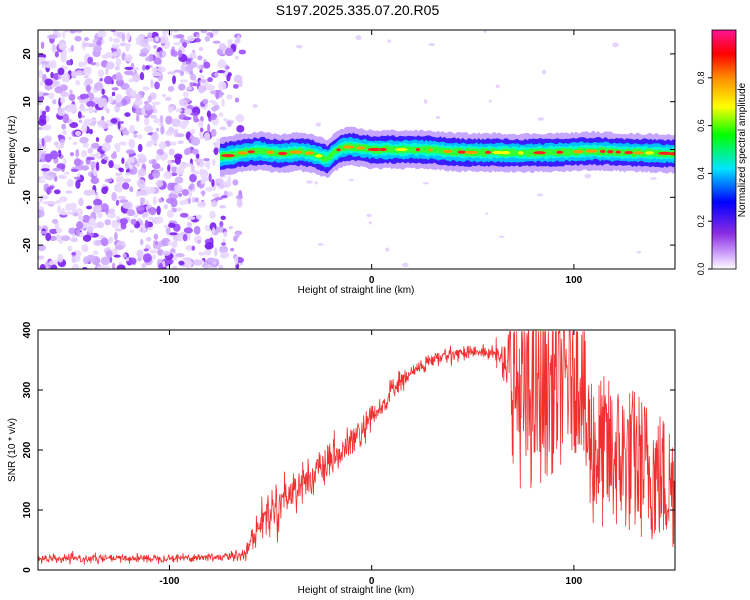 Image resolution: width=750 pixels, height=600 pixels. Describe the element at coordinates (27, 102) in the screenshot. I see `y-tick-label: 10` at that location.